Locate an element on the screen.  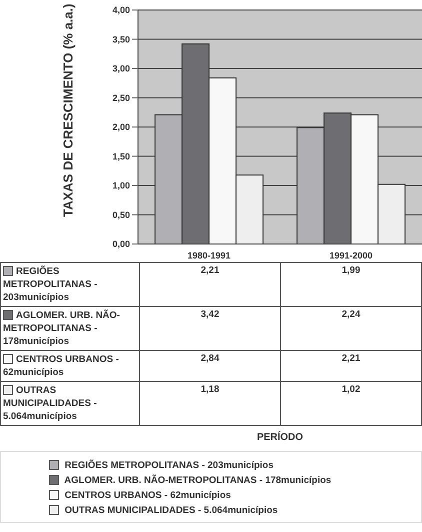
data-label: 3,42 is located at coordinates (210, 328).